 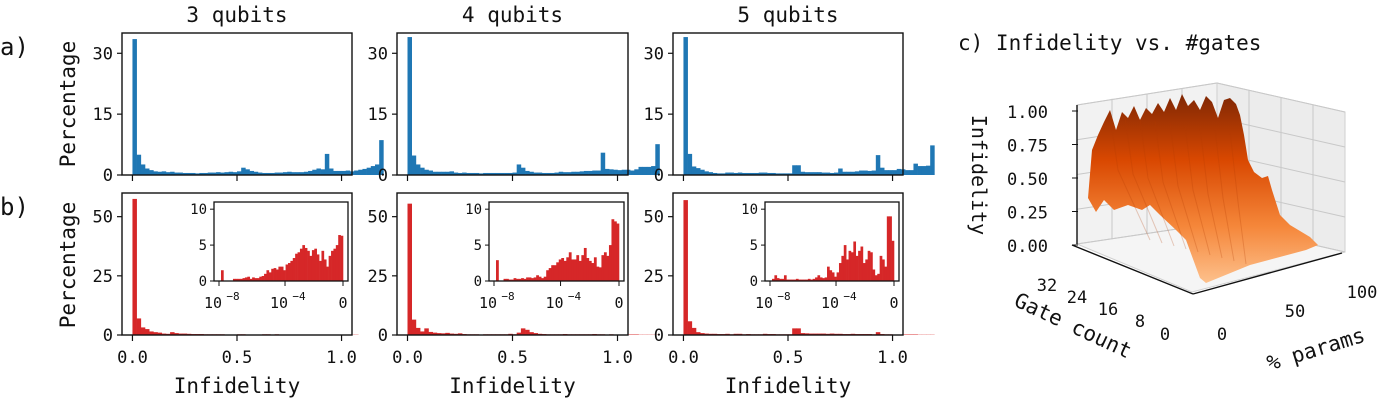 What do you see at coordinates (108, 176) in the screenshot?
I see `y-tick-label: 0` at bounding box center [108, 176].